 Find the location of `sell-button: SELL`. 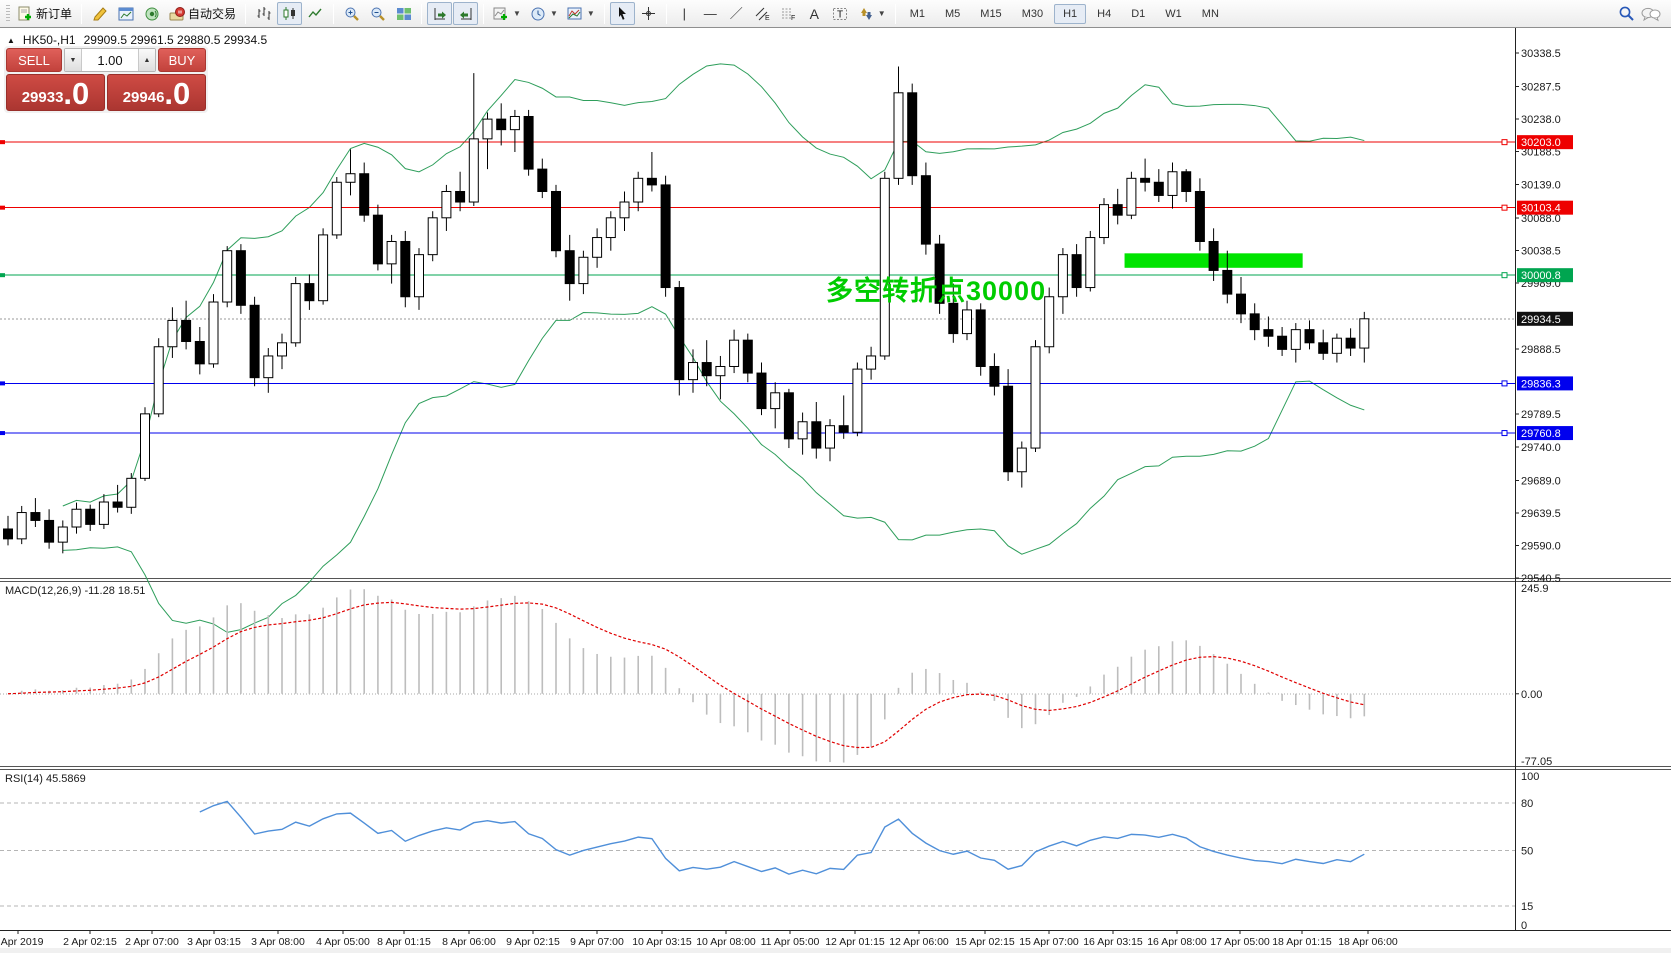

sell-button: SELL is located at coordinates (34, 60).